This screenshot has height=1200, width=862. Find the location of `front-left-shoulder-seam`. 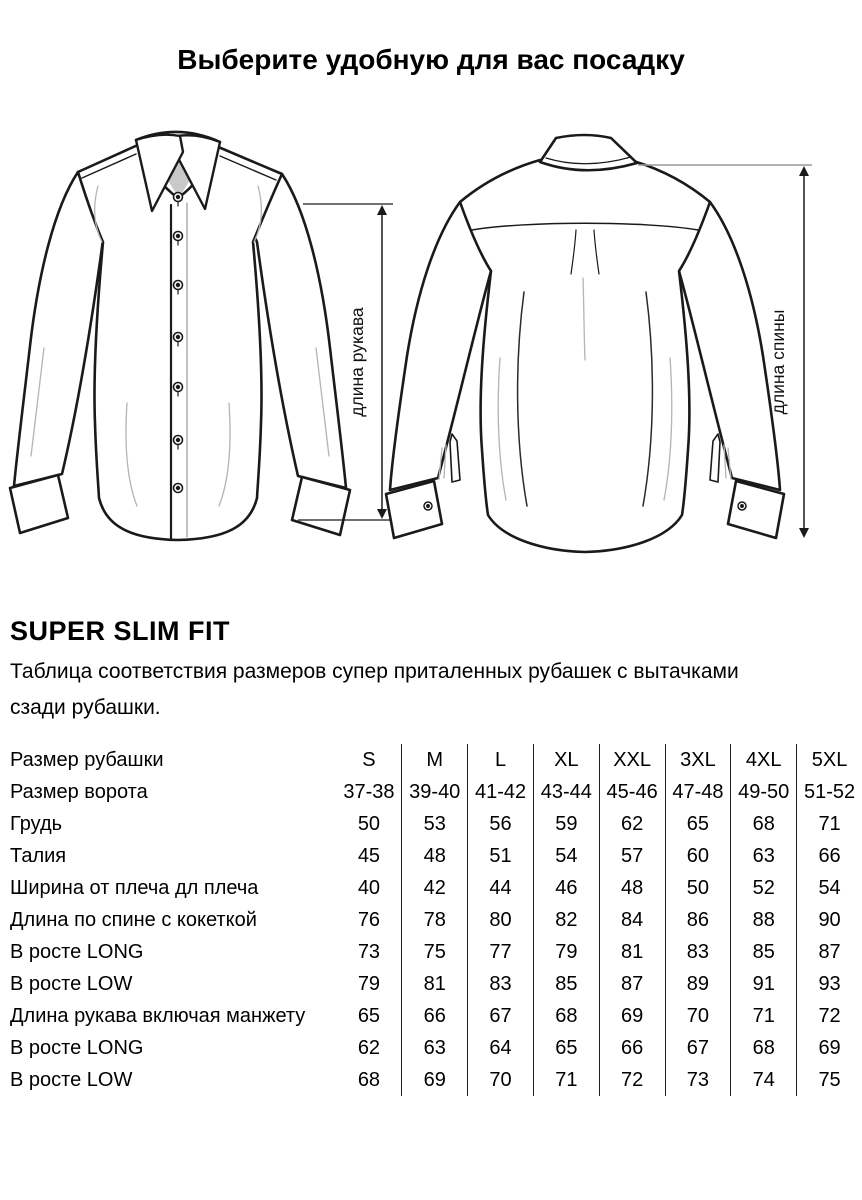

front-left-shoulder-seam is located at coordinates (109, 166).